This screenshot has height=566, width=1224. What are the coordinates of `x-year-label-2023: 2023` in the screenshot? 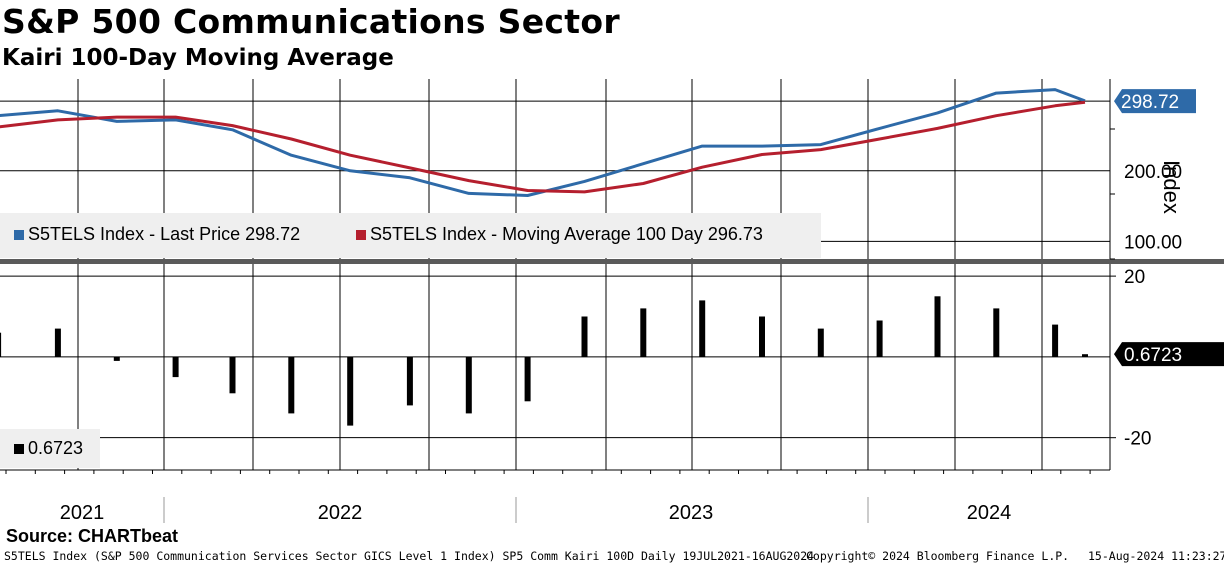 It's located at (691, 513).